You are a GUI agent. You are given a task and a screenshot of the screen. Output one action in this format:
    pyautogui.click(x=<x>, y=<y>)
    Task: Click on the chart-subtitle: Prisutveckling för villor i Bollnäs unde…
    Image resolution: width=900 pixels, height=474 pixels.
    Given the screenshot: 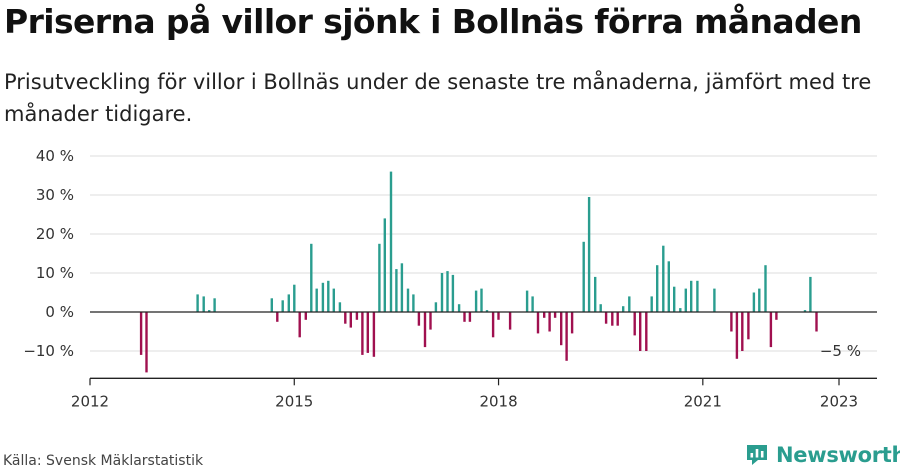 What is the action you would take?
    pyautogui.click(x=438, y=98)
    